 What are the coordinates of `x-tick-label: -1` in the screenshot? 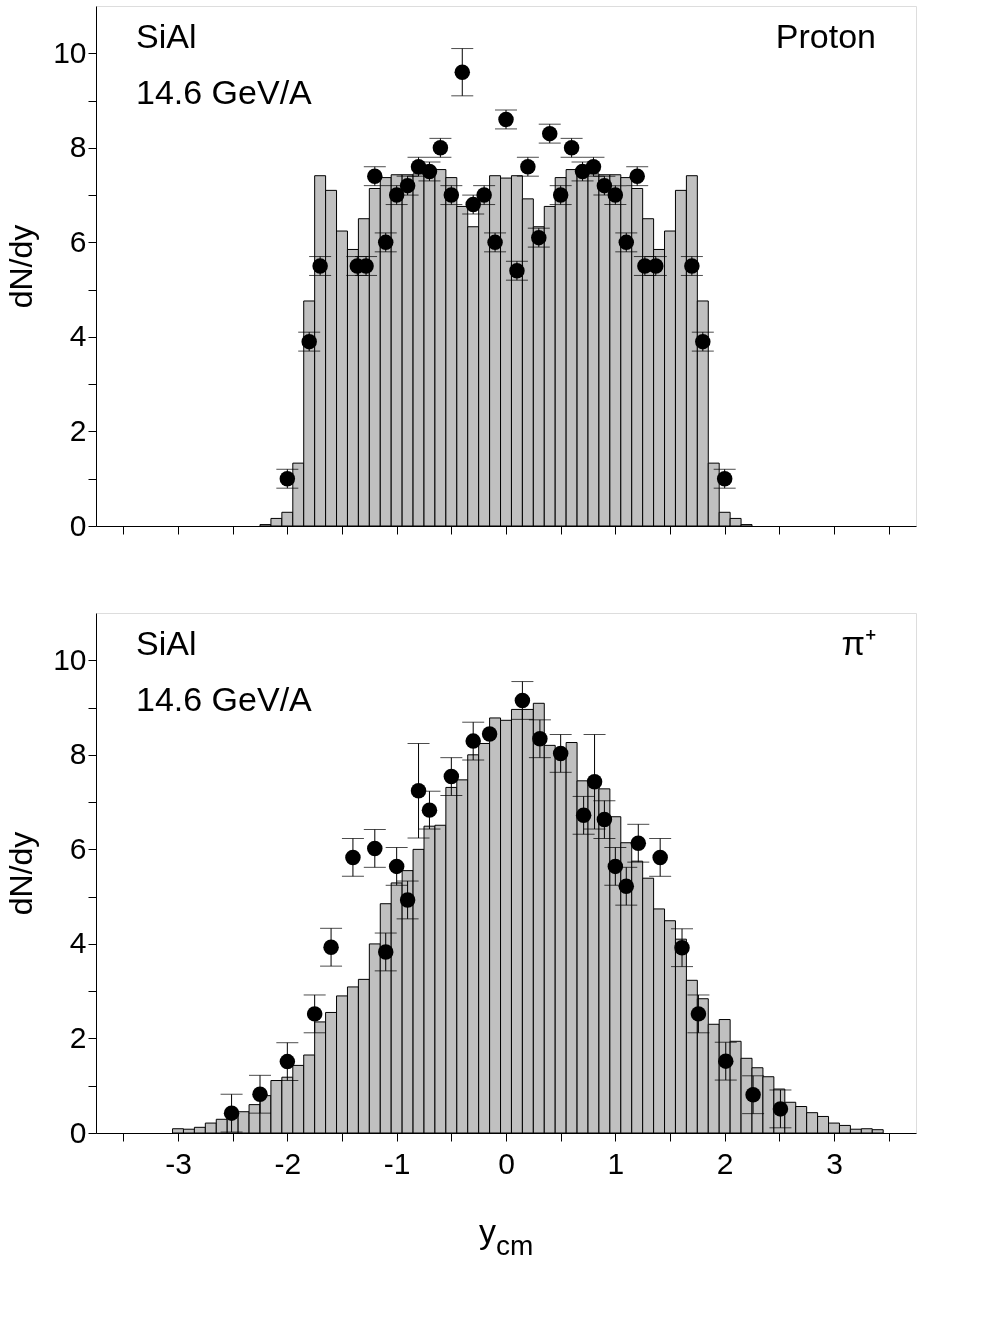 It's located at (397, 1163).